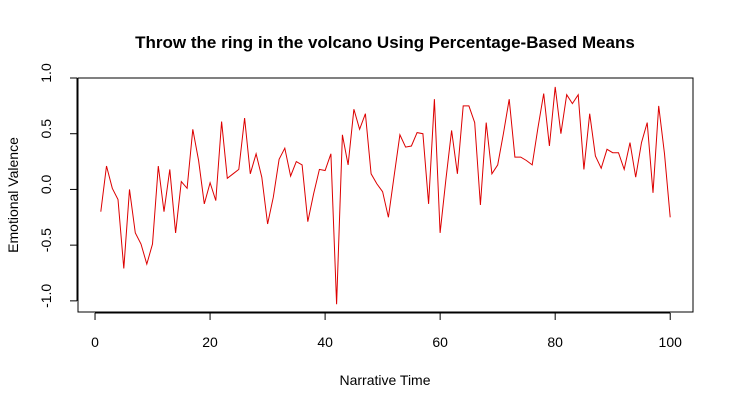 The width and height of the screenshot is (734, 409). Describe the element at coordinates (555, 342) in the screenshot. I see `x-tick-label: 80` at that location.